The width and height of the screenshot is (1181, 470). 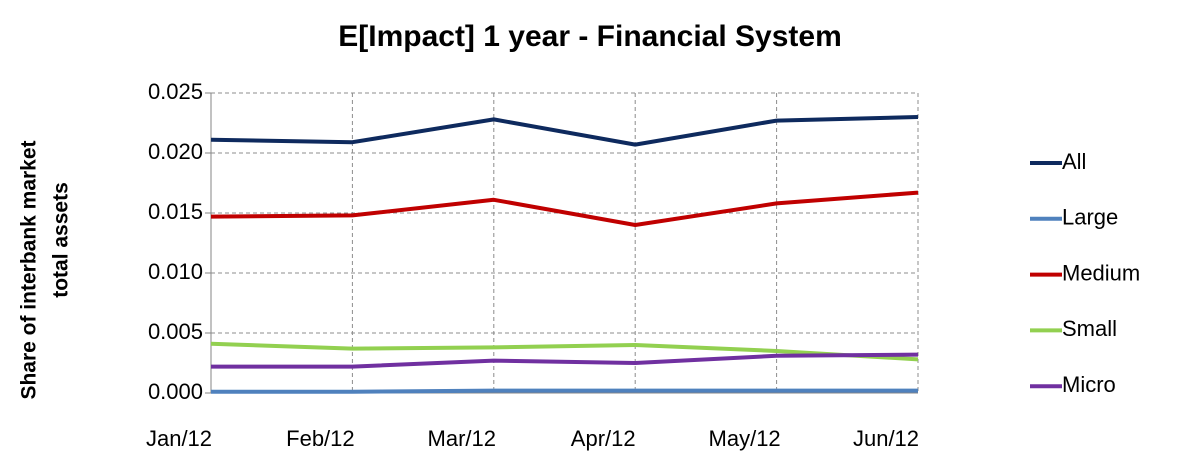 What do you see at coordinates (29, 269) in the screenshot?
I see `y-axis-label: Share of interbank market` at bounding box center [29, 269].